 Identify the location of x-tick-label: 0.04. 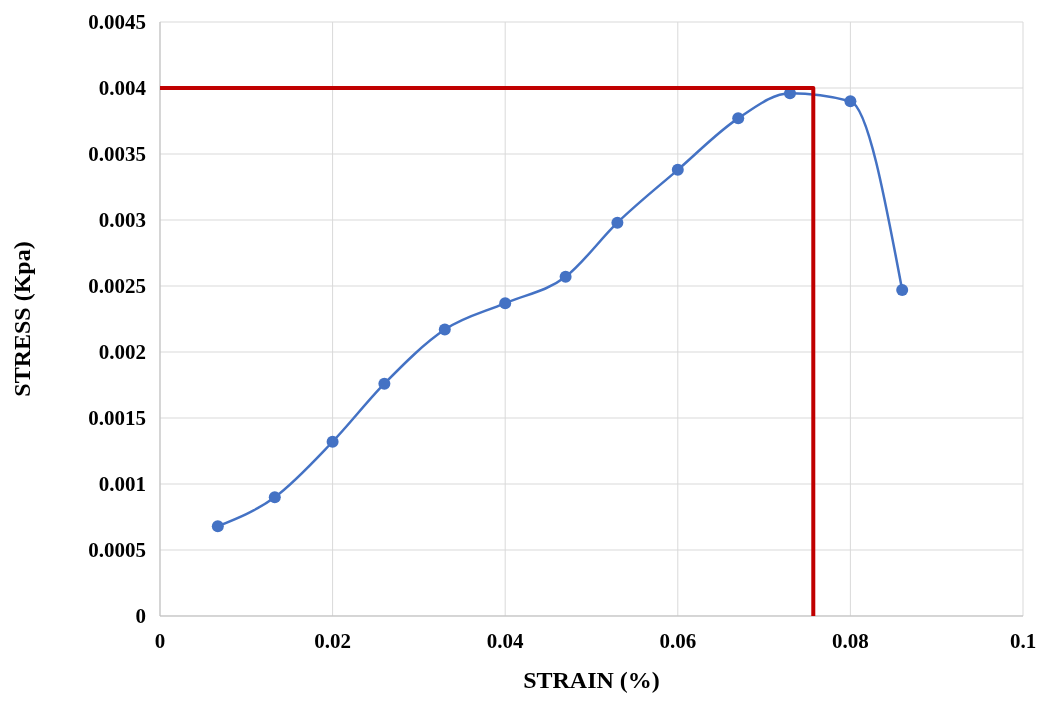
(505, 641).